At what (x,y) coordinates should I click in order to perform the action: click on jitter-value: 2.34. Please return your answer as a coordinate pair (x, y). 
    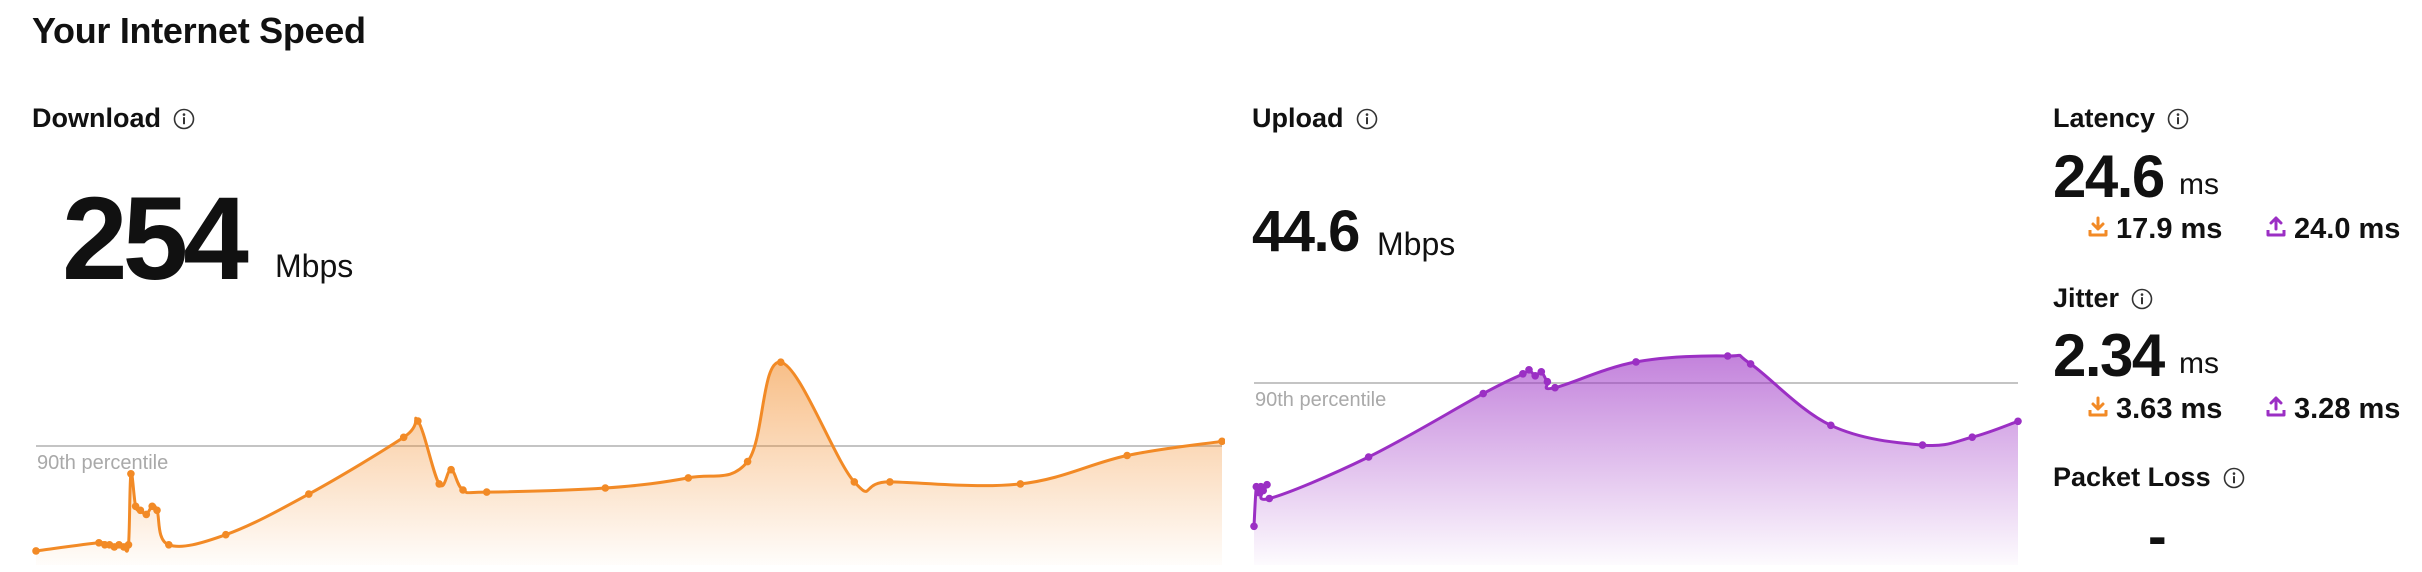
    Looking at the image, I should click on (2109, 355).